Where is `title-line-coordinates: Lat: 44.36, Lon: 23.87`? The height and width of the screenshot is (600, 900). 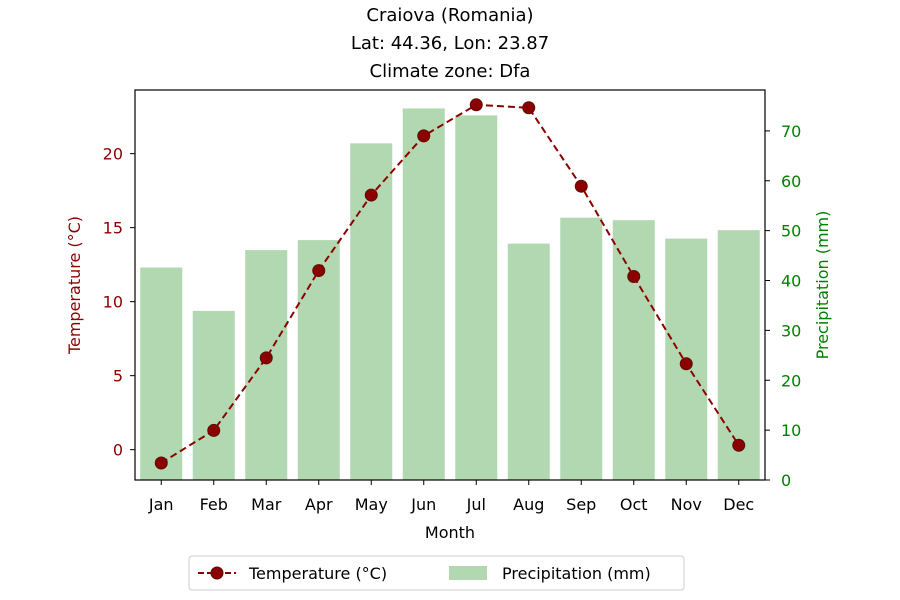 title-line-coordinates: Lat: 44.36, Lon: 23.87 is located at coordinates (450, 43).